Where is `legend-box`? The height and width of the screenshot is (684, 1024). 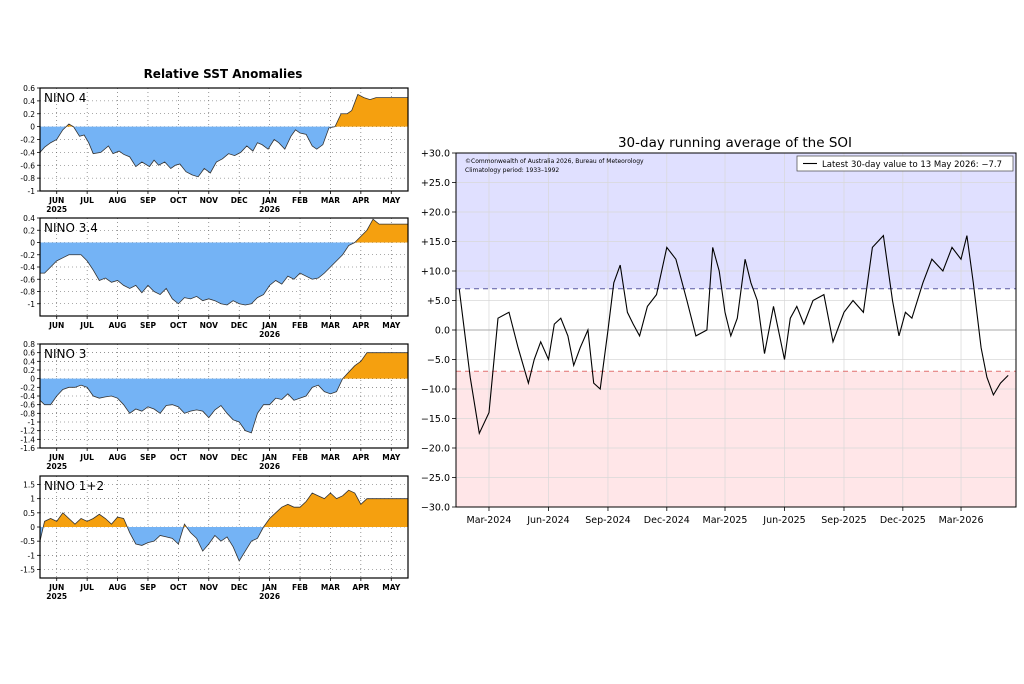 legend-box is located at coordinates (905, 163).